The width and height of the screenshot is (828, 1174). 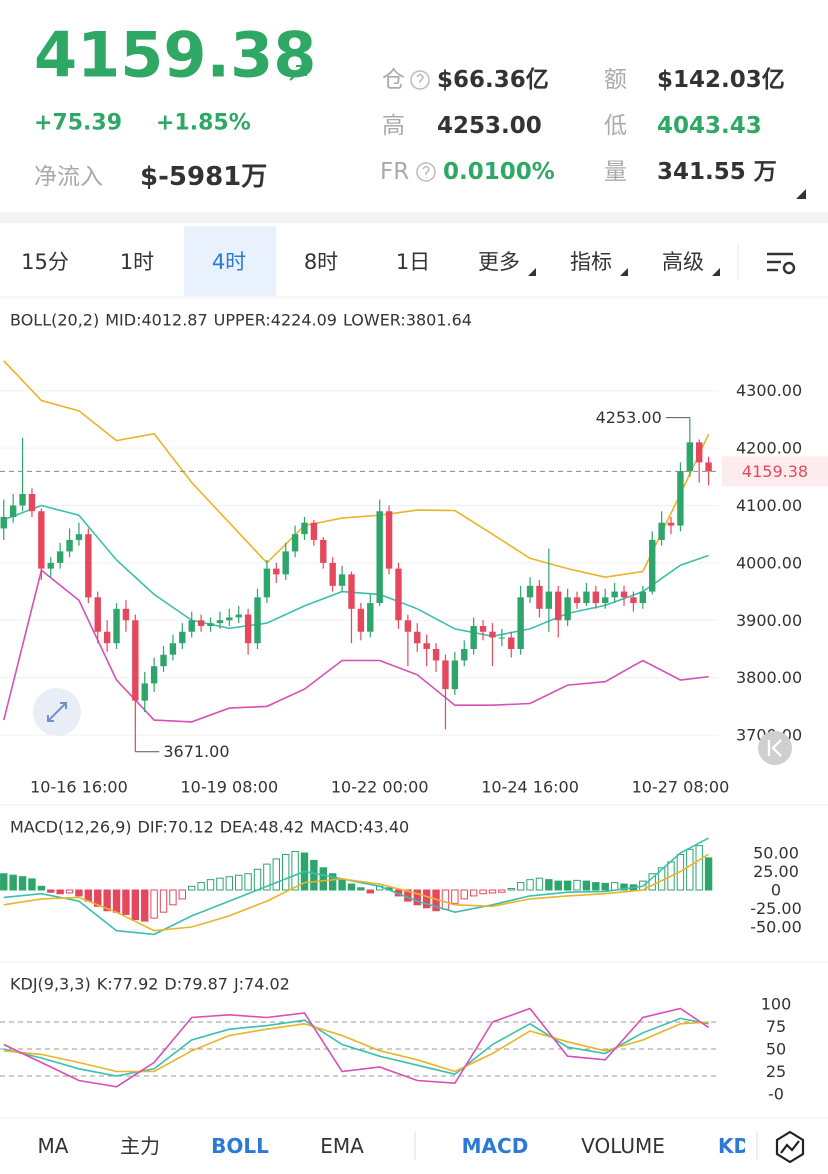 I want to click on tab: 指标, so click(x=591, y=262).